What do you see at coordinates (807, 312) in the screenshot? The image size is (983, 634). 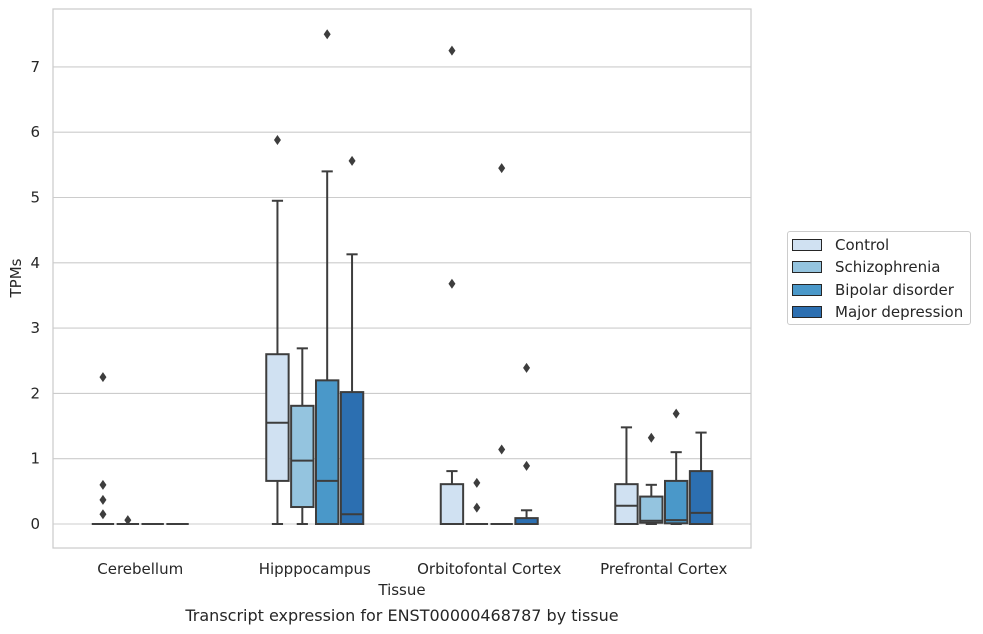 I see `legend-swatch-major-depression` at bounding box center [807, 312].